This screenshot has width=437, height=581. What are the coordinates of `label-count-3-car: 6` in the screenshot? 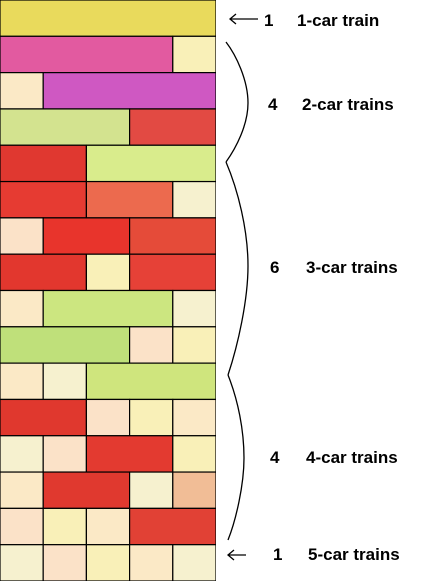 It's located at (275, 267).